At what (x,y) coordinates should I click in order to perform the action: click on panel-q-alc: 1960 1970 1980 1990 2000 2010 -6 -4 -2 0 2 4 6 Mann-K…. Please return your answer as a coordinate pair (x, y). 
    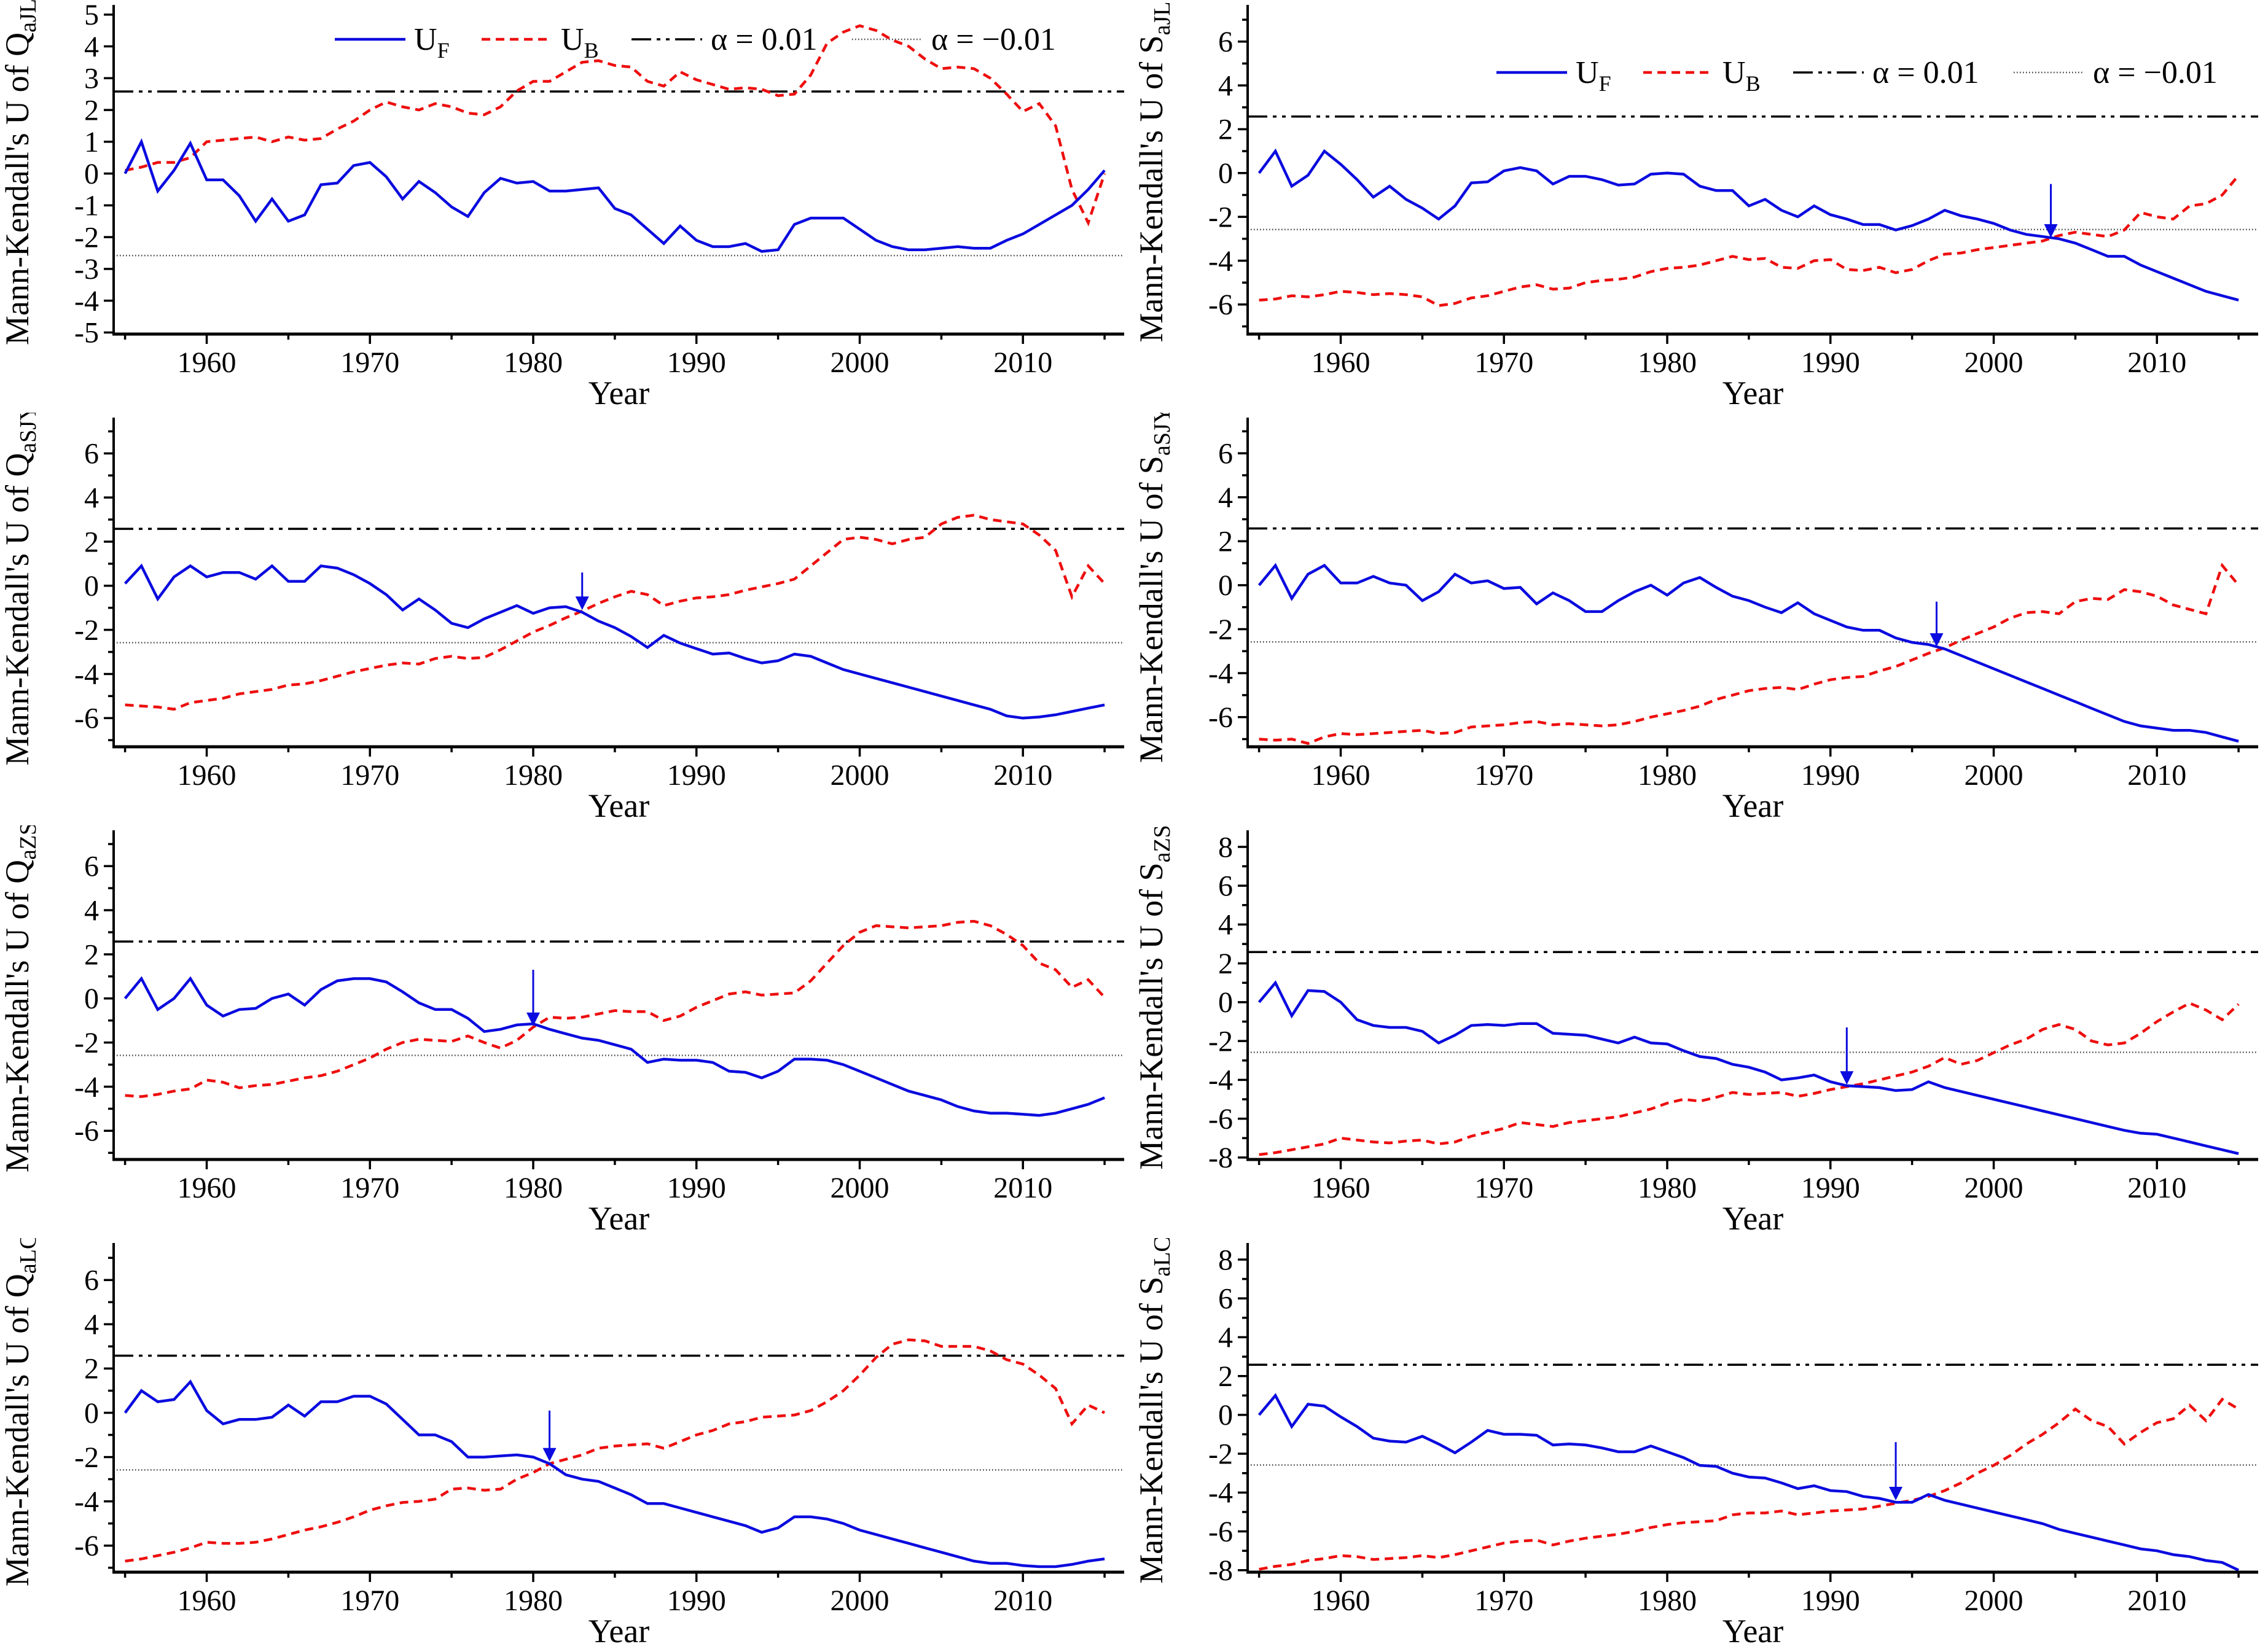
    Looking at the image, I should click on (567, 1444).